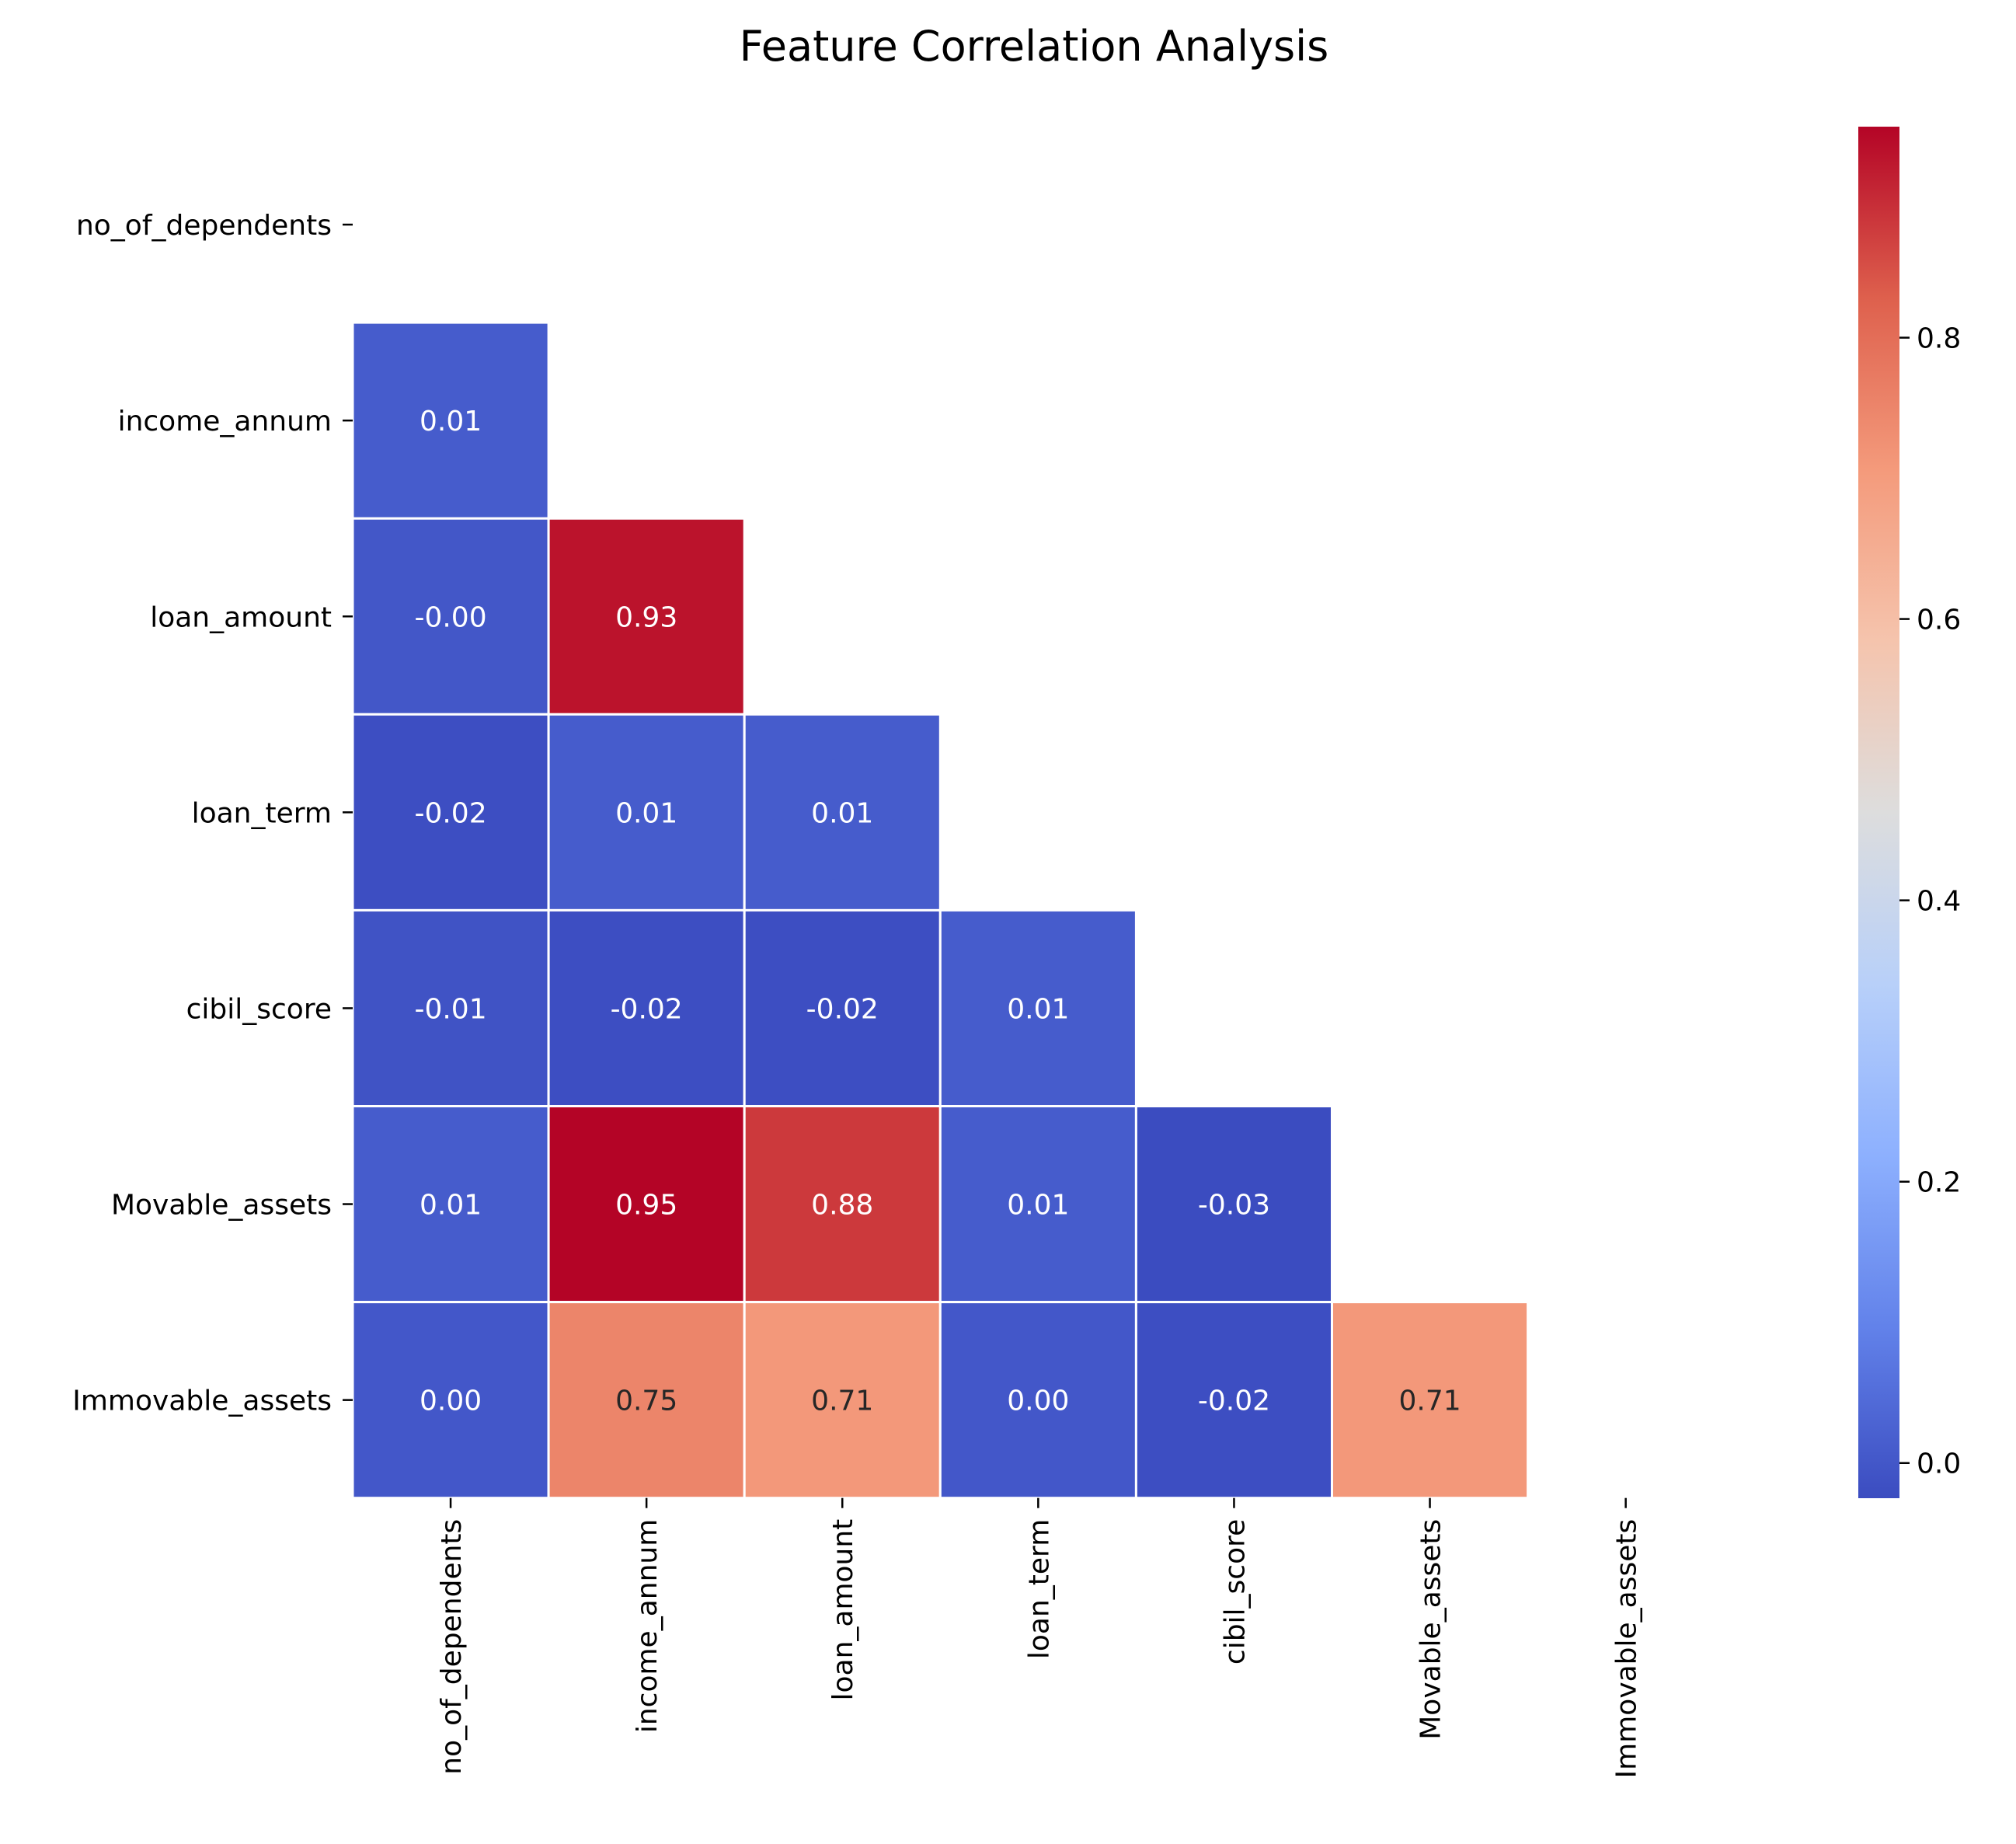 This screenshot has width=2016, height=1844. I want to click on heatmap-cell-label: -0.01, so click(450, 1009).